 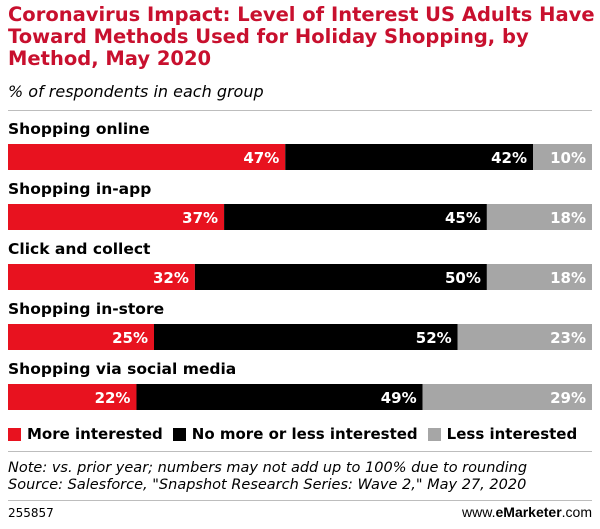 I want to click on bar-shopping-in-store-less-interested, so click(x=524, y=337).